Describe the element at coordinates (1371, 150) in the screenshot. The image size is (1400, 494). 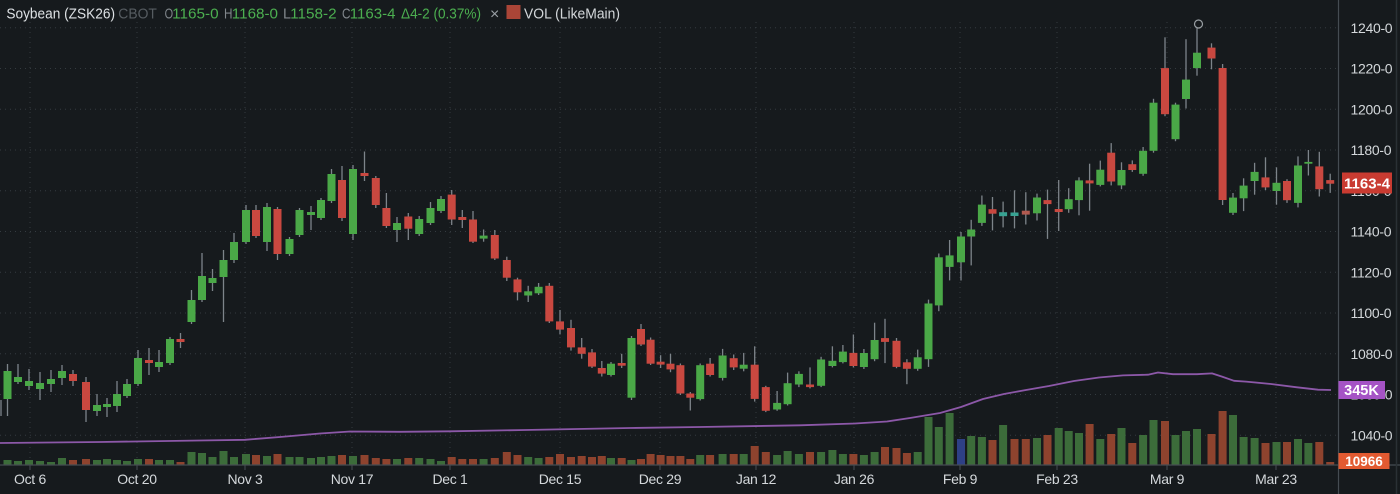
I see `svg-text: 1180-0` at that location.